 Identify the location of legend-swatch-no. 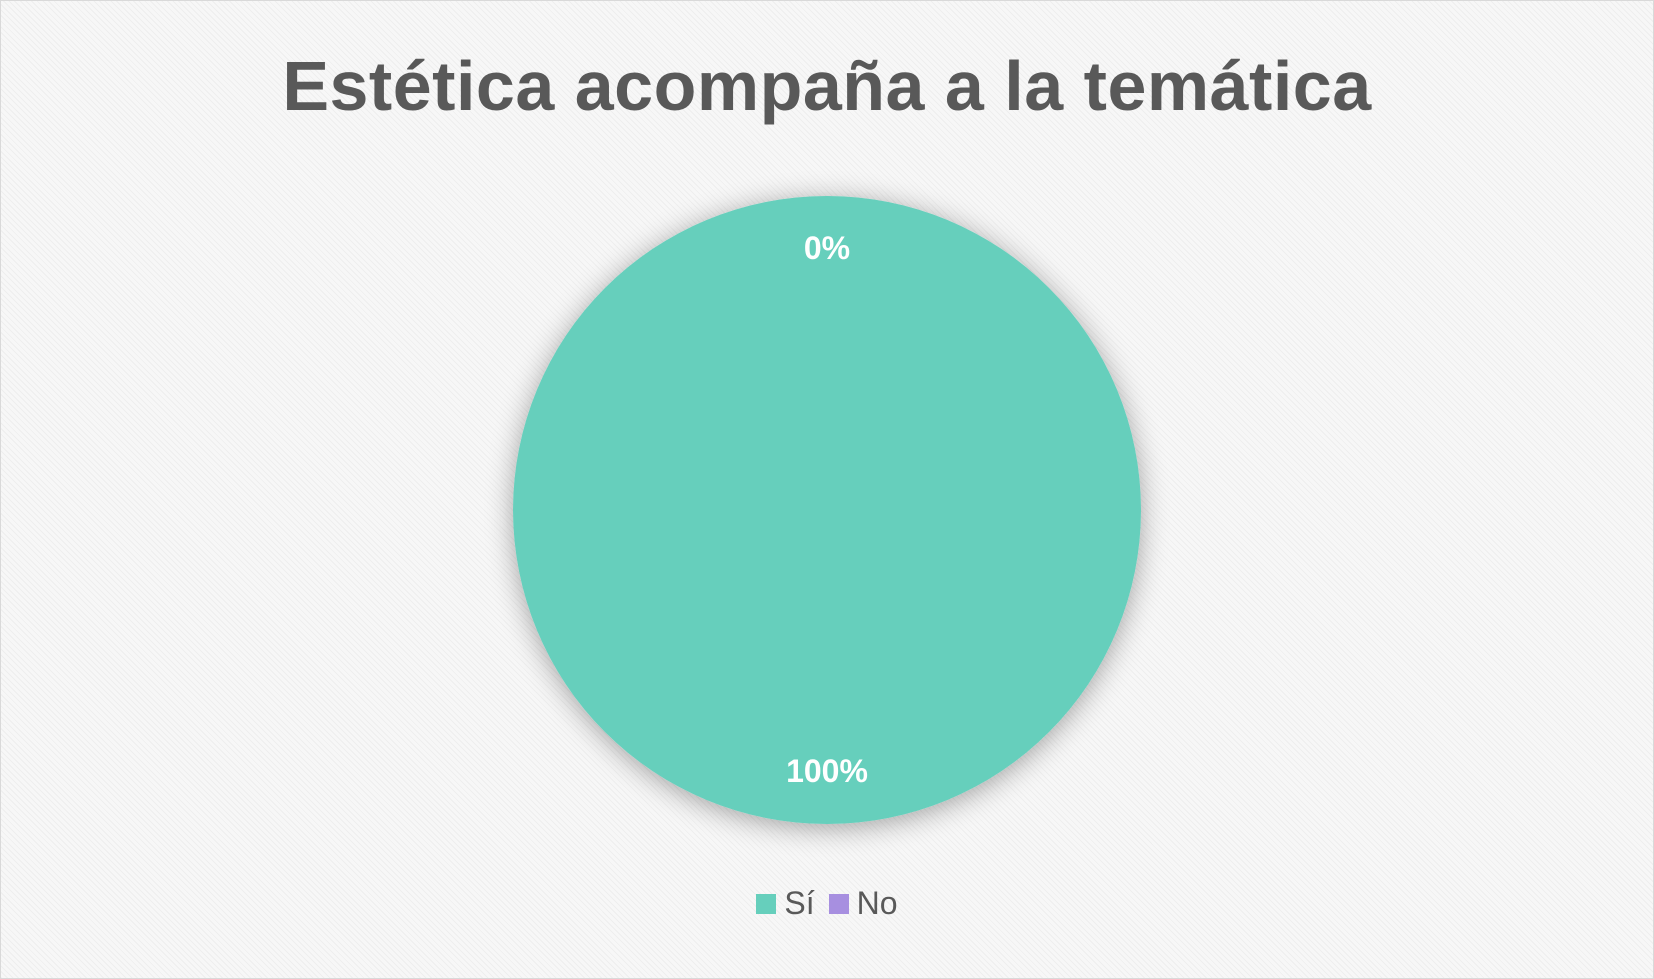
(838, 903).